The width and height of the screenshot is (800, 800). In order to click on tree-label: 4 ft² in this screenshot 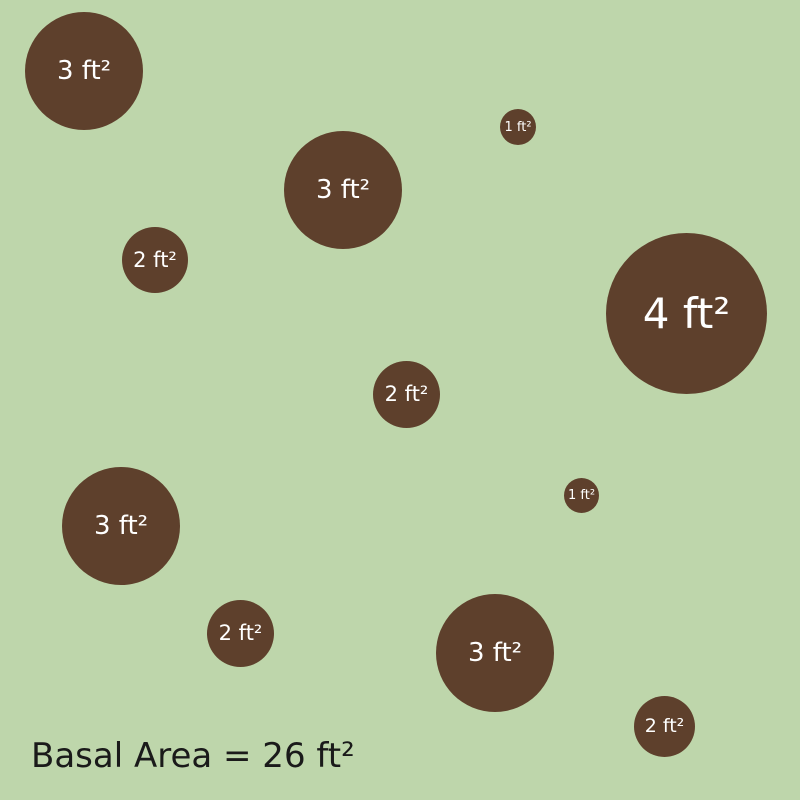, I will do `click(686, 313)`.